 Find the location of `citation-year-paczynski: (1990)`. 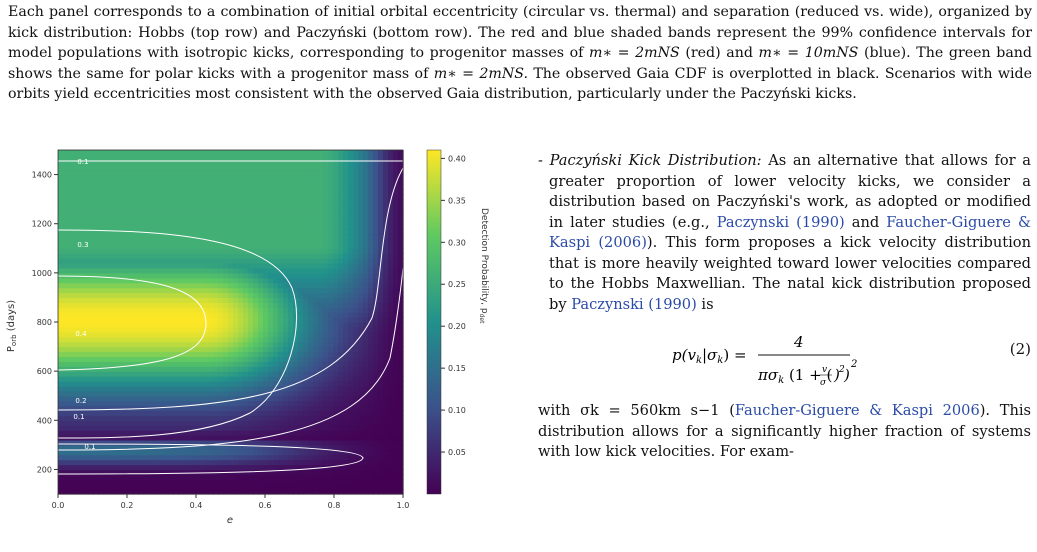

citation-year-paczynski: (1990) is located at coordinates (820, 222).